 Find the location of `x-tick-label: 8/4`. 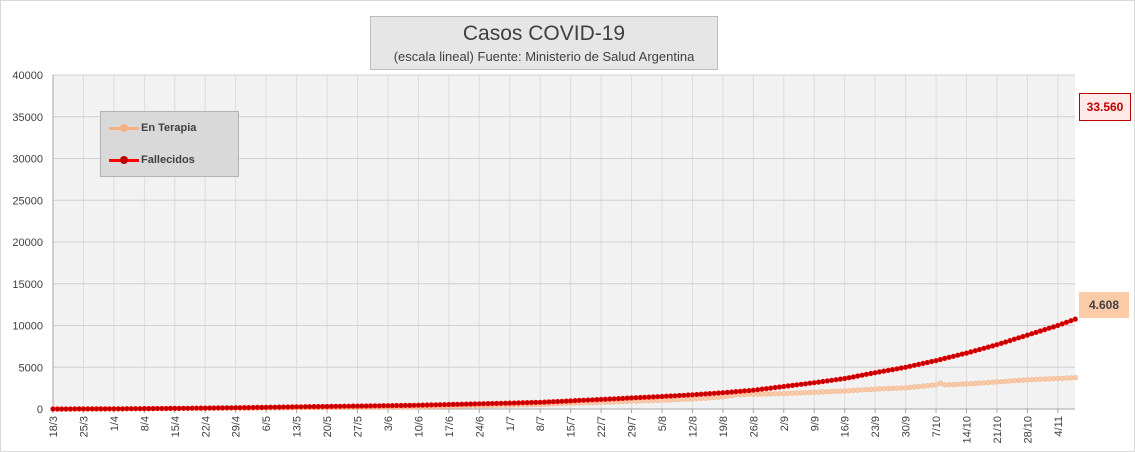

x-tick-label: 8/4 is located at coordinates (145, 423).